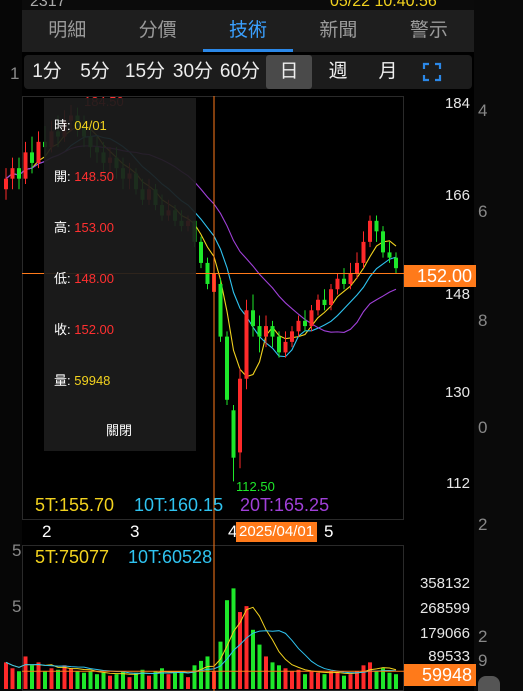  What do you see at coordinates (62, 227) in the screenshot?
I see `high-key: 高:` at bounding box center [62, 227].